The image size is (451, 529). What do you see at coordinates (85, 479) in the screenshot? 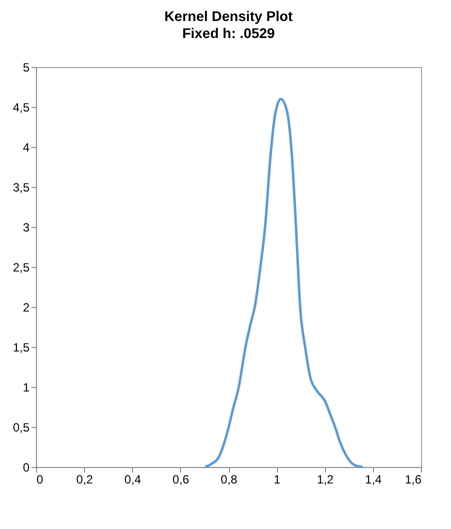
I see `x-tick-label: 0,2` at bounding box center [85, 479].